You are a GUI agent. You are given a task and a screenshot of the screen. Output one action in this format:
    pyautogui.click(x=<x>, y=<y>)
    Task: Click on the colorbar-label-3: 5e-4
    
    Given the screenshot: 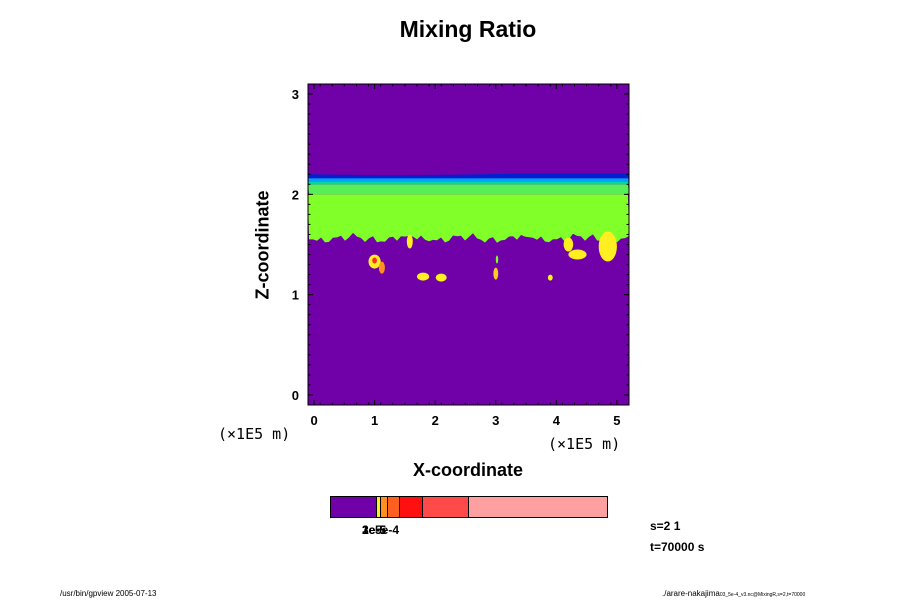 What is the action you would take?
    pyautogui.click(x=387, y=530)
    